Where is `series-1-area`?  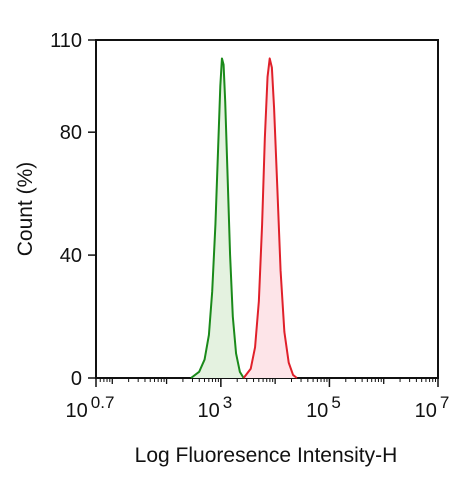 series-1-area is located at coordinates (217, 218).